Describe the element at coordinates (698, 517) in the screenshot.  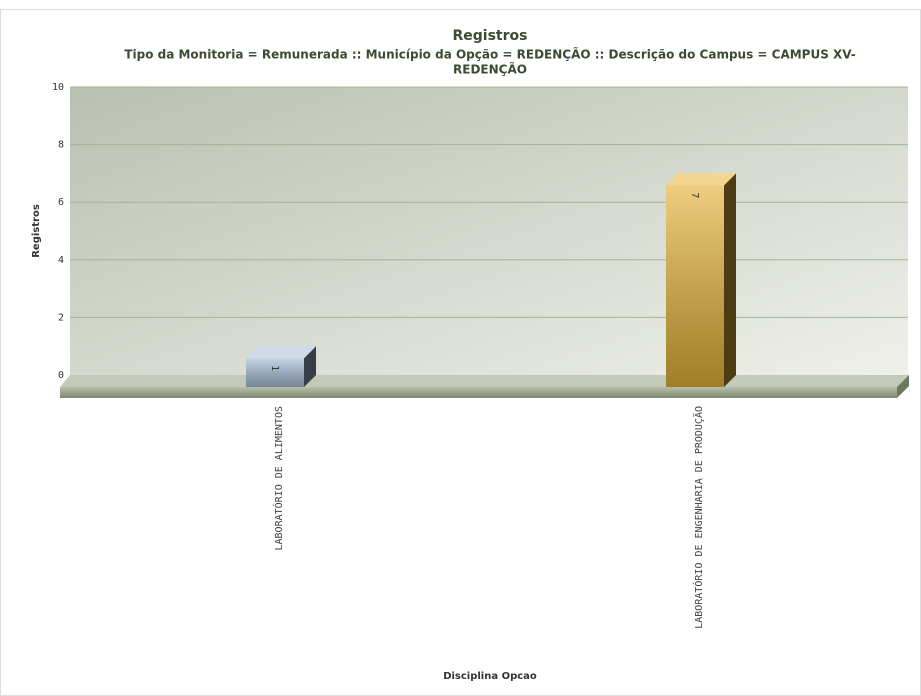
I see `x-tick-label: LABORATÓRIO DE ENGENHARIA DE PRODUÇÃO` at that location.